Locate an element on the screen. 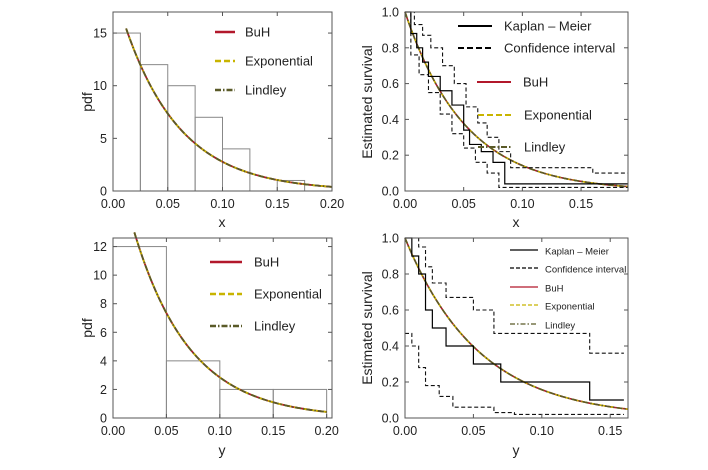 The width and height of the screenshot is (708, 470). y-tick-label: 0.8 is located at coordinates (390, 275).